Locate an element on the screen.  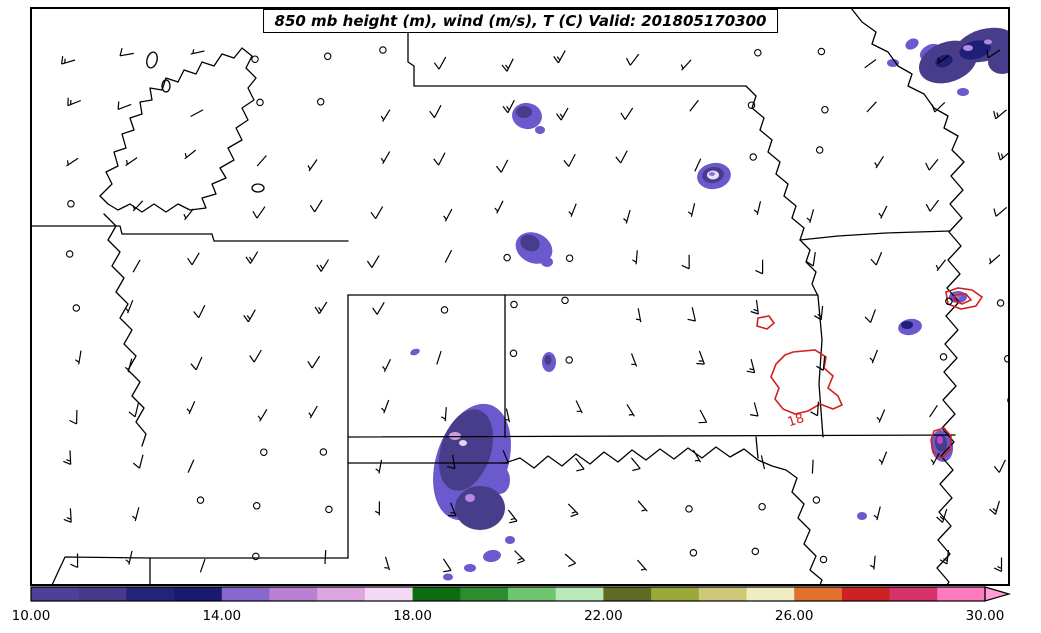
colorbar-outline is located at coordinates (508, 594).